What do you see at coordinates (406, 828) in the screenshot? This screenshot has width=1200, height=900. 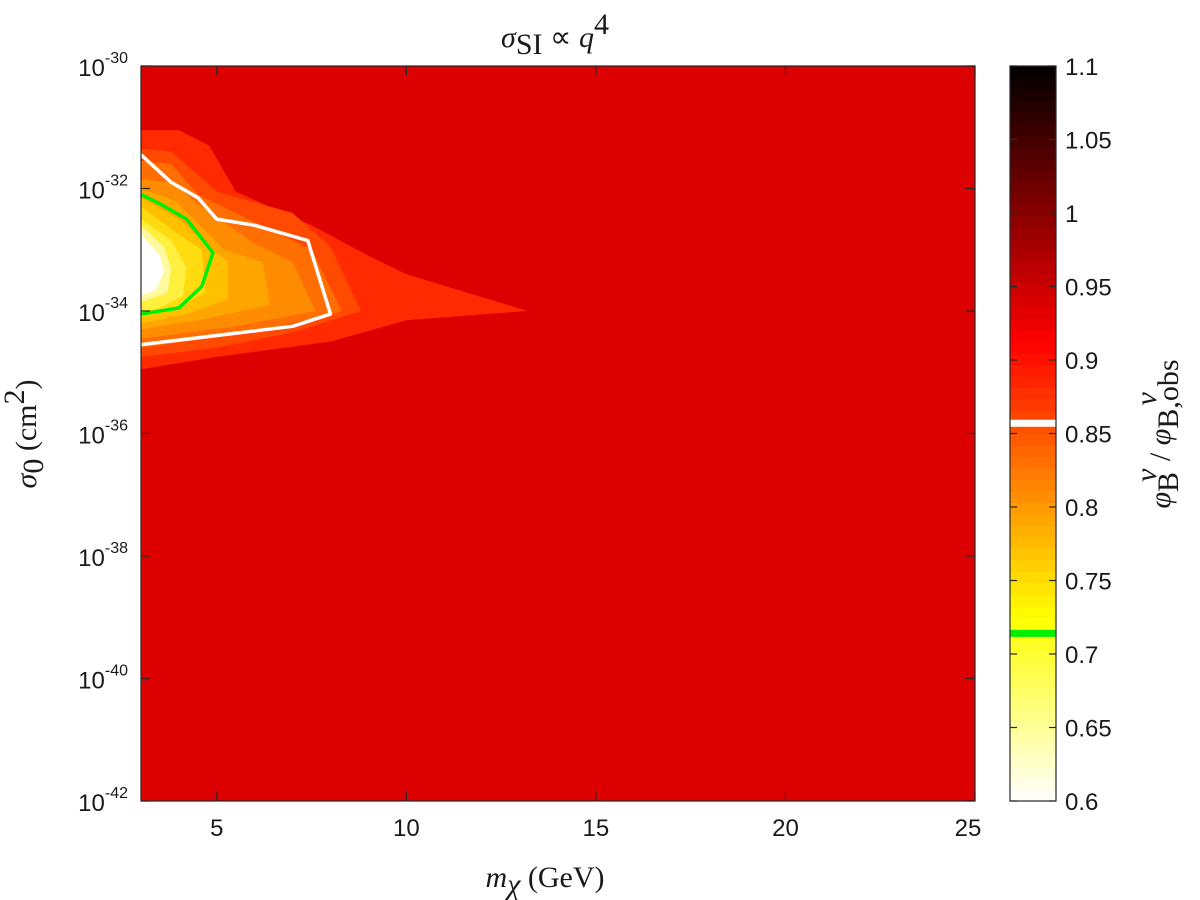 I see `x-tick-label: 10` at bounding box center [406, 828].